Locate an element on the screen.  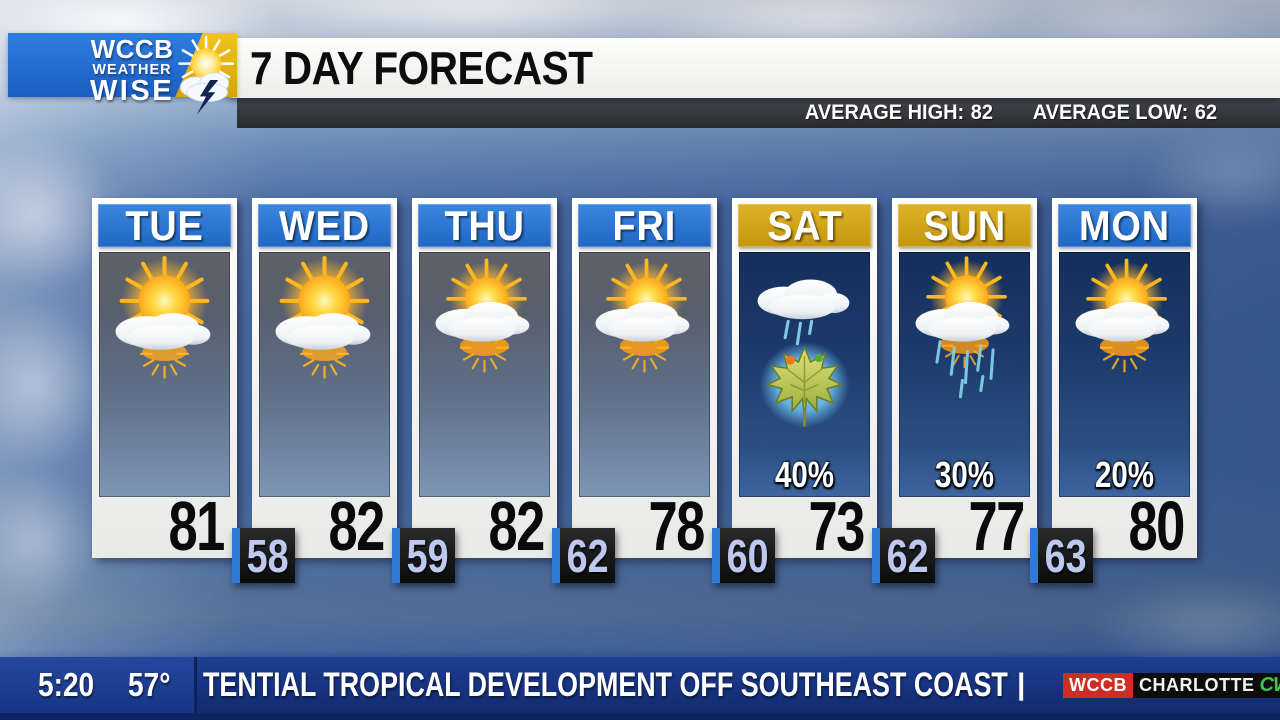
station-logo: WCCB WEATHER WISE is located at coordinates (122, 74).